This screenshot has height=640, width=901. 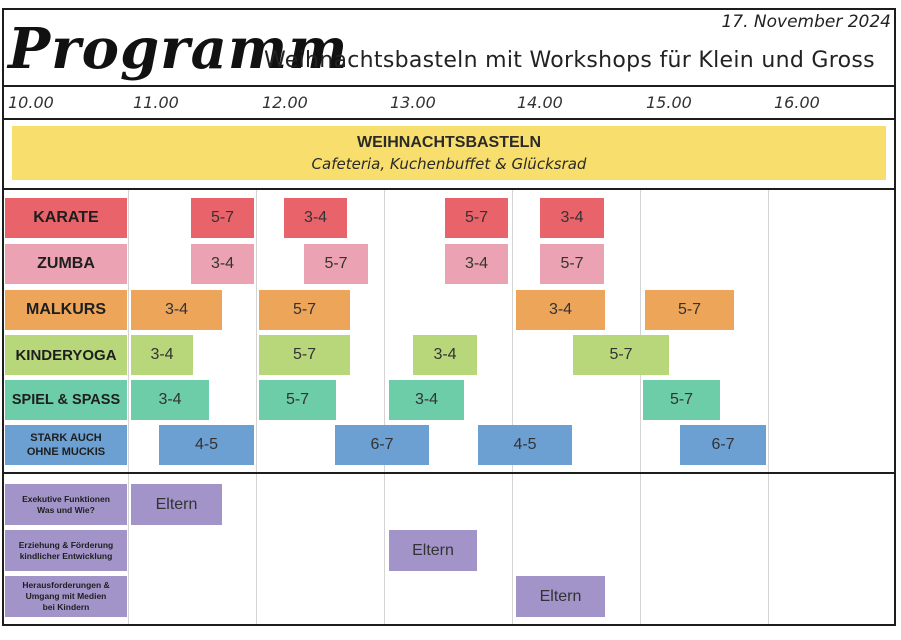 What do you see at coordinates (449, 473) in the screenshot?
I see `parents-divider` at bounding box center [449, 473].